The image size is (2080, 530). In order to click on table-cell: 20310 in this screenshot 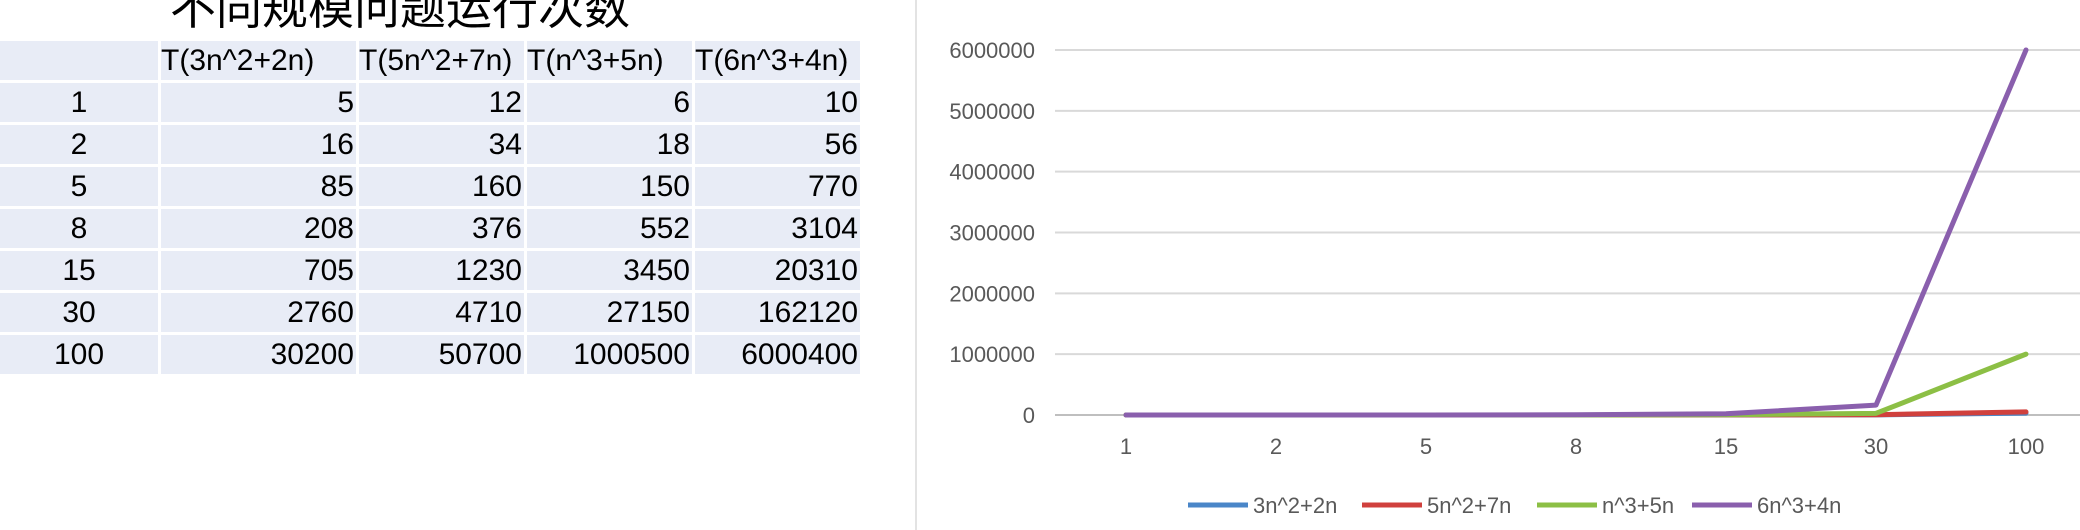, I will do `click(777, 270)`.